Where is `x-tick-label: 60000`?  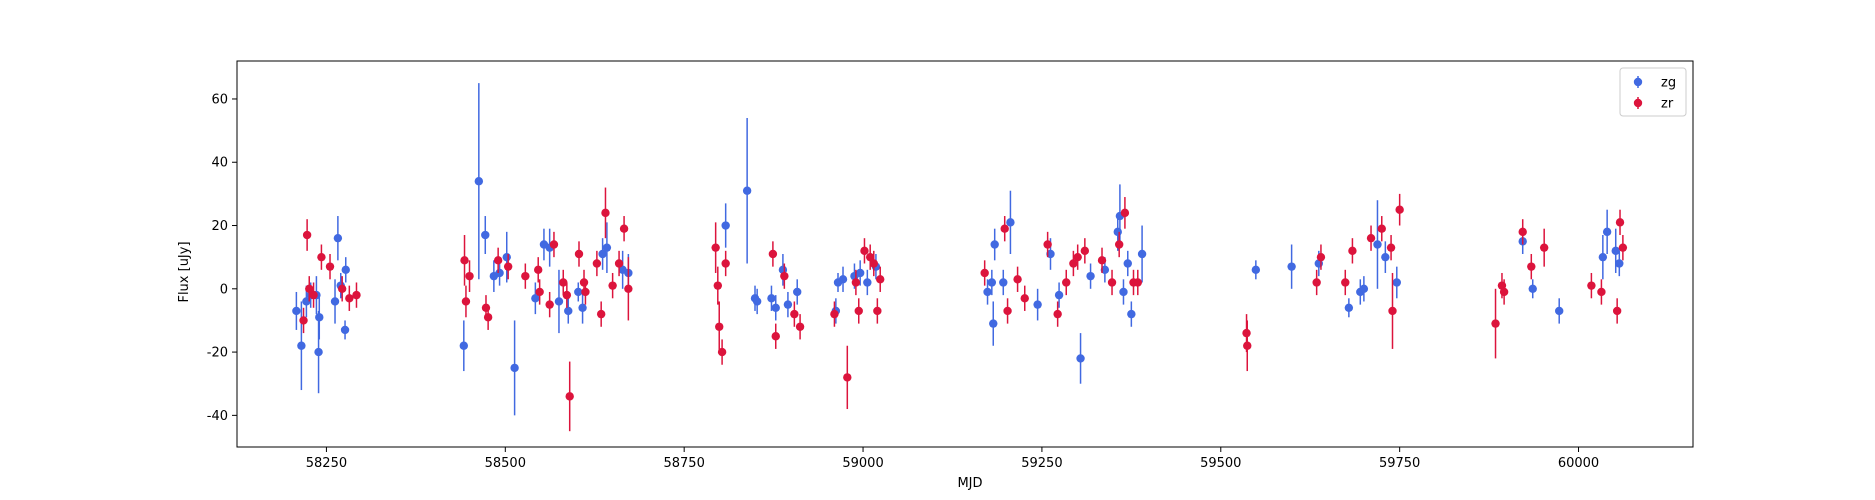 x-tick-label: 60000 is located at coordinates (1578, 463).